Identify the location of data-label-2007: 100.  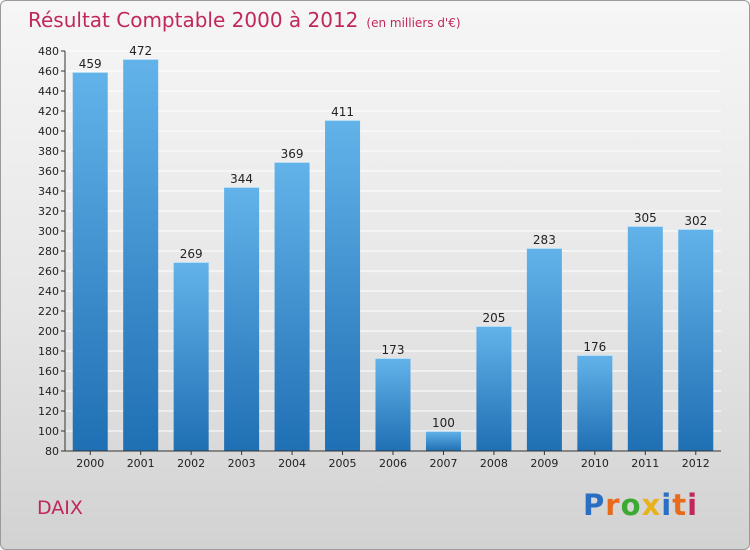
(443, 423).